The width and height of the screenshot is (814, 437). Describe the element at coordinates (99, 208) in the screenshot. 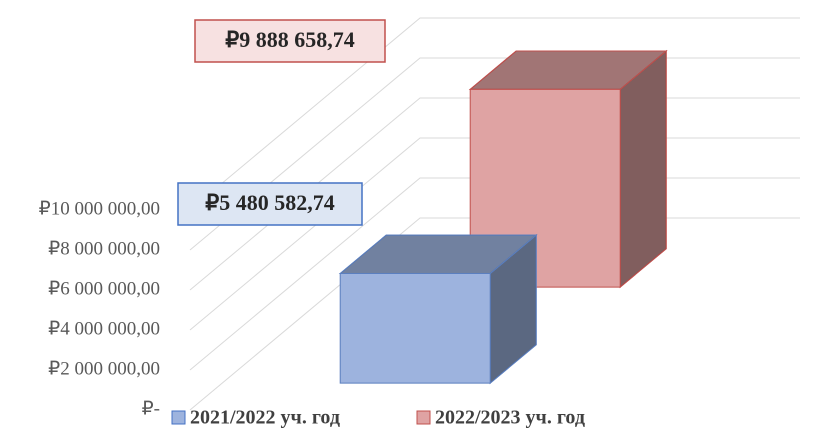

I see `y-tick-label: ₽10 000 000,00` at that location.